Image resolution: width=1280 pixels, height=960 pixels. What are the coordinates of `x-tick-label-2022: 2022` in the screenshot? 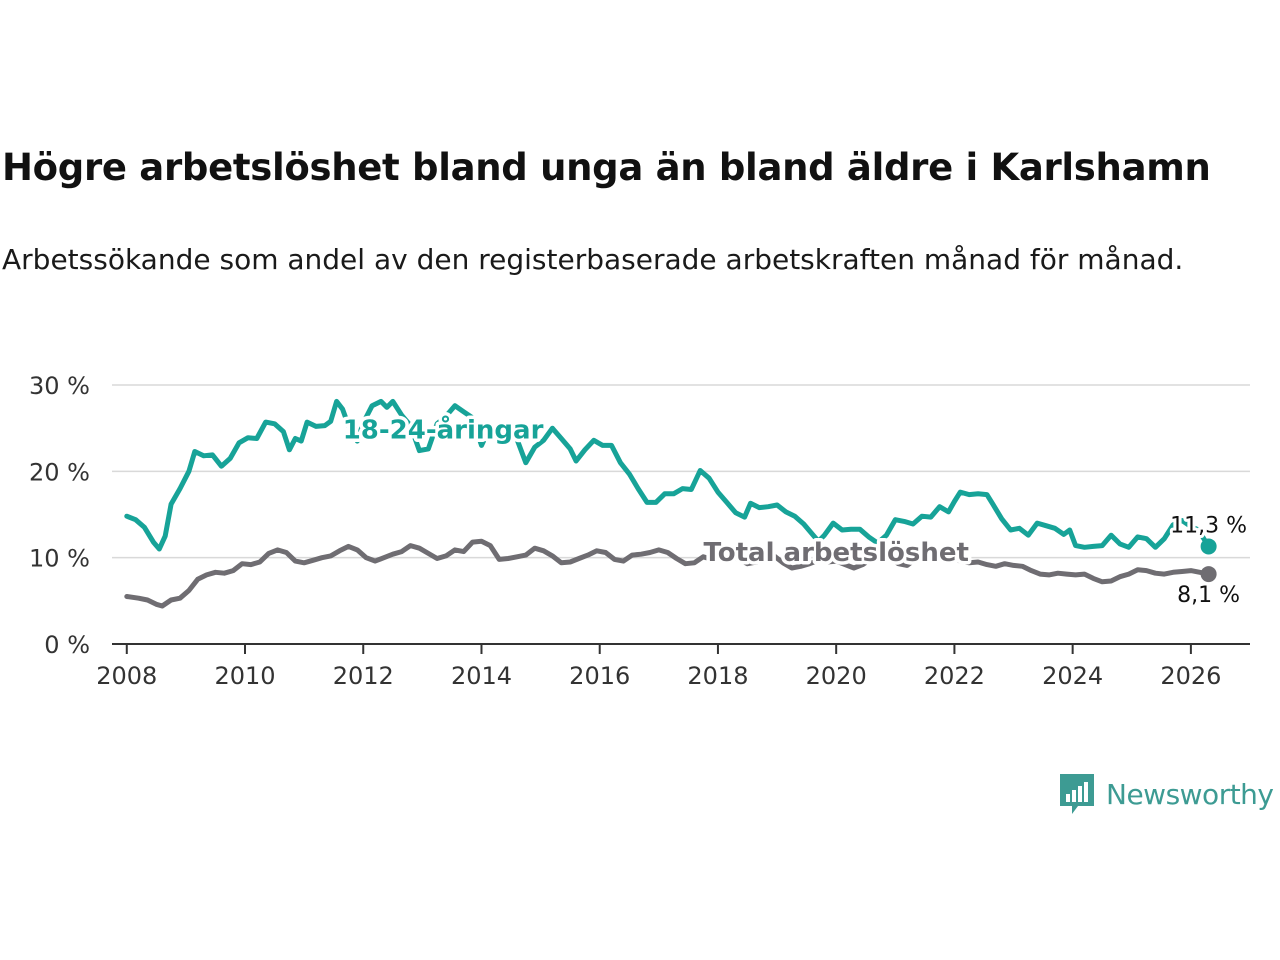 It's located at (954, 676).